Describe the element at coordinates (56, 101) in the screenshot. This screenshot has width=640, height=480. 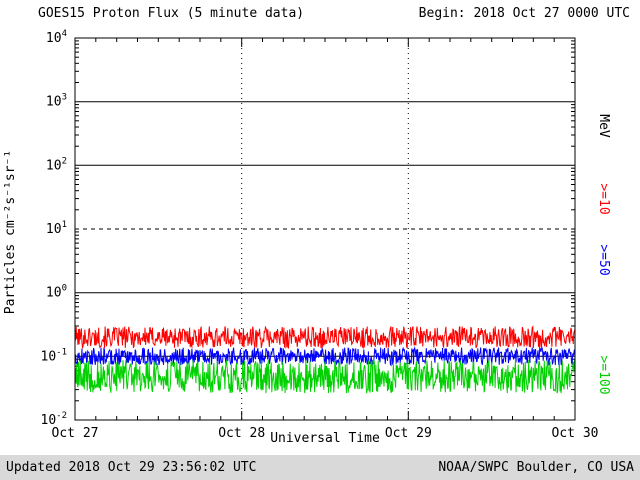
I see `svg-text: 10³` at that location.